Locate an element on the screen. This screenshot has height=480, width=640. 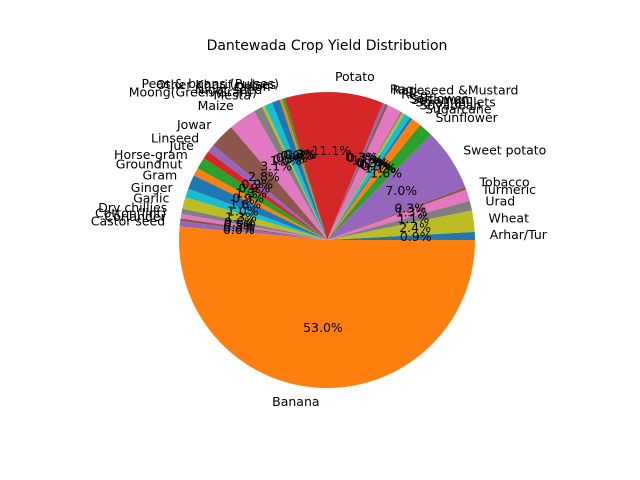
pie-slice-tobacco is located at coordinates (397, 213).